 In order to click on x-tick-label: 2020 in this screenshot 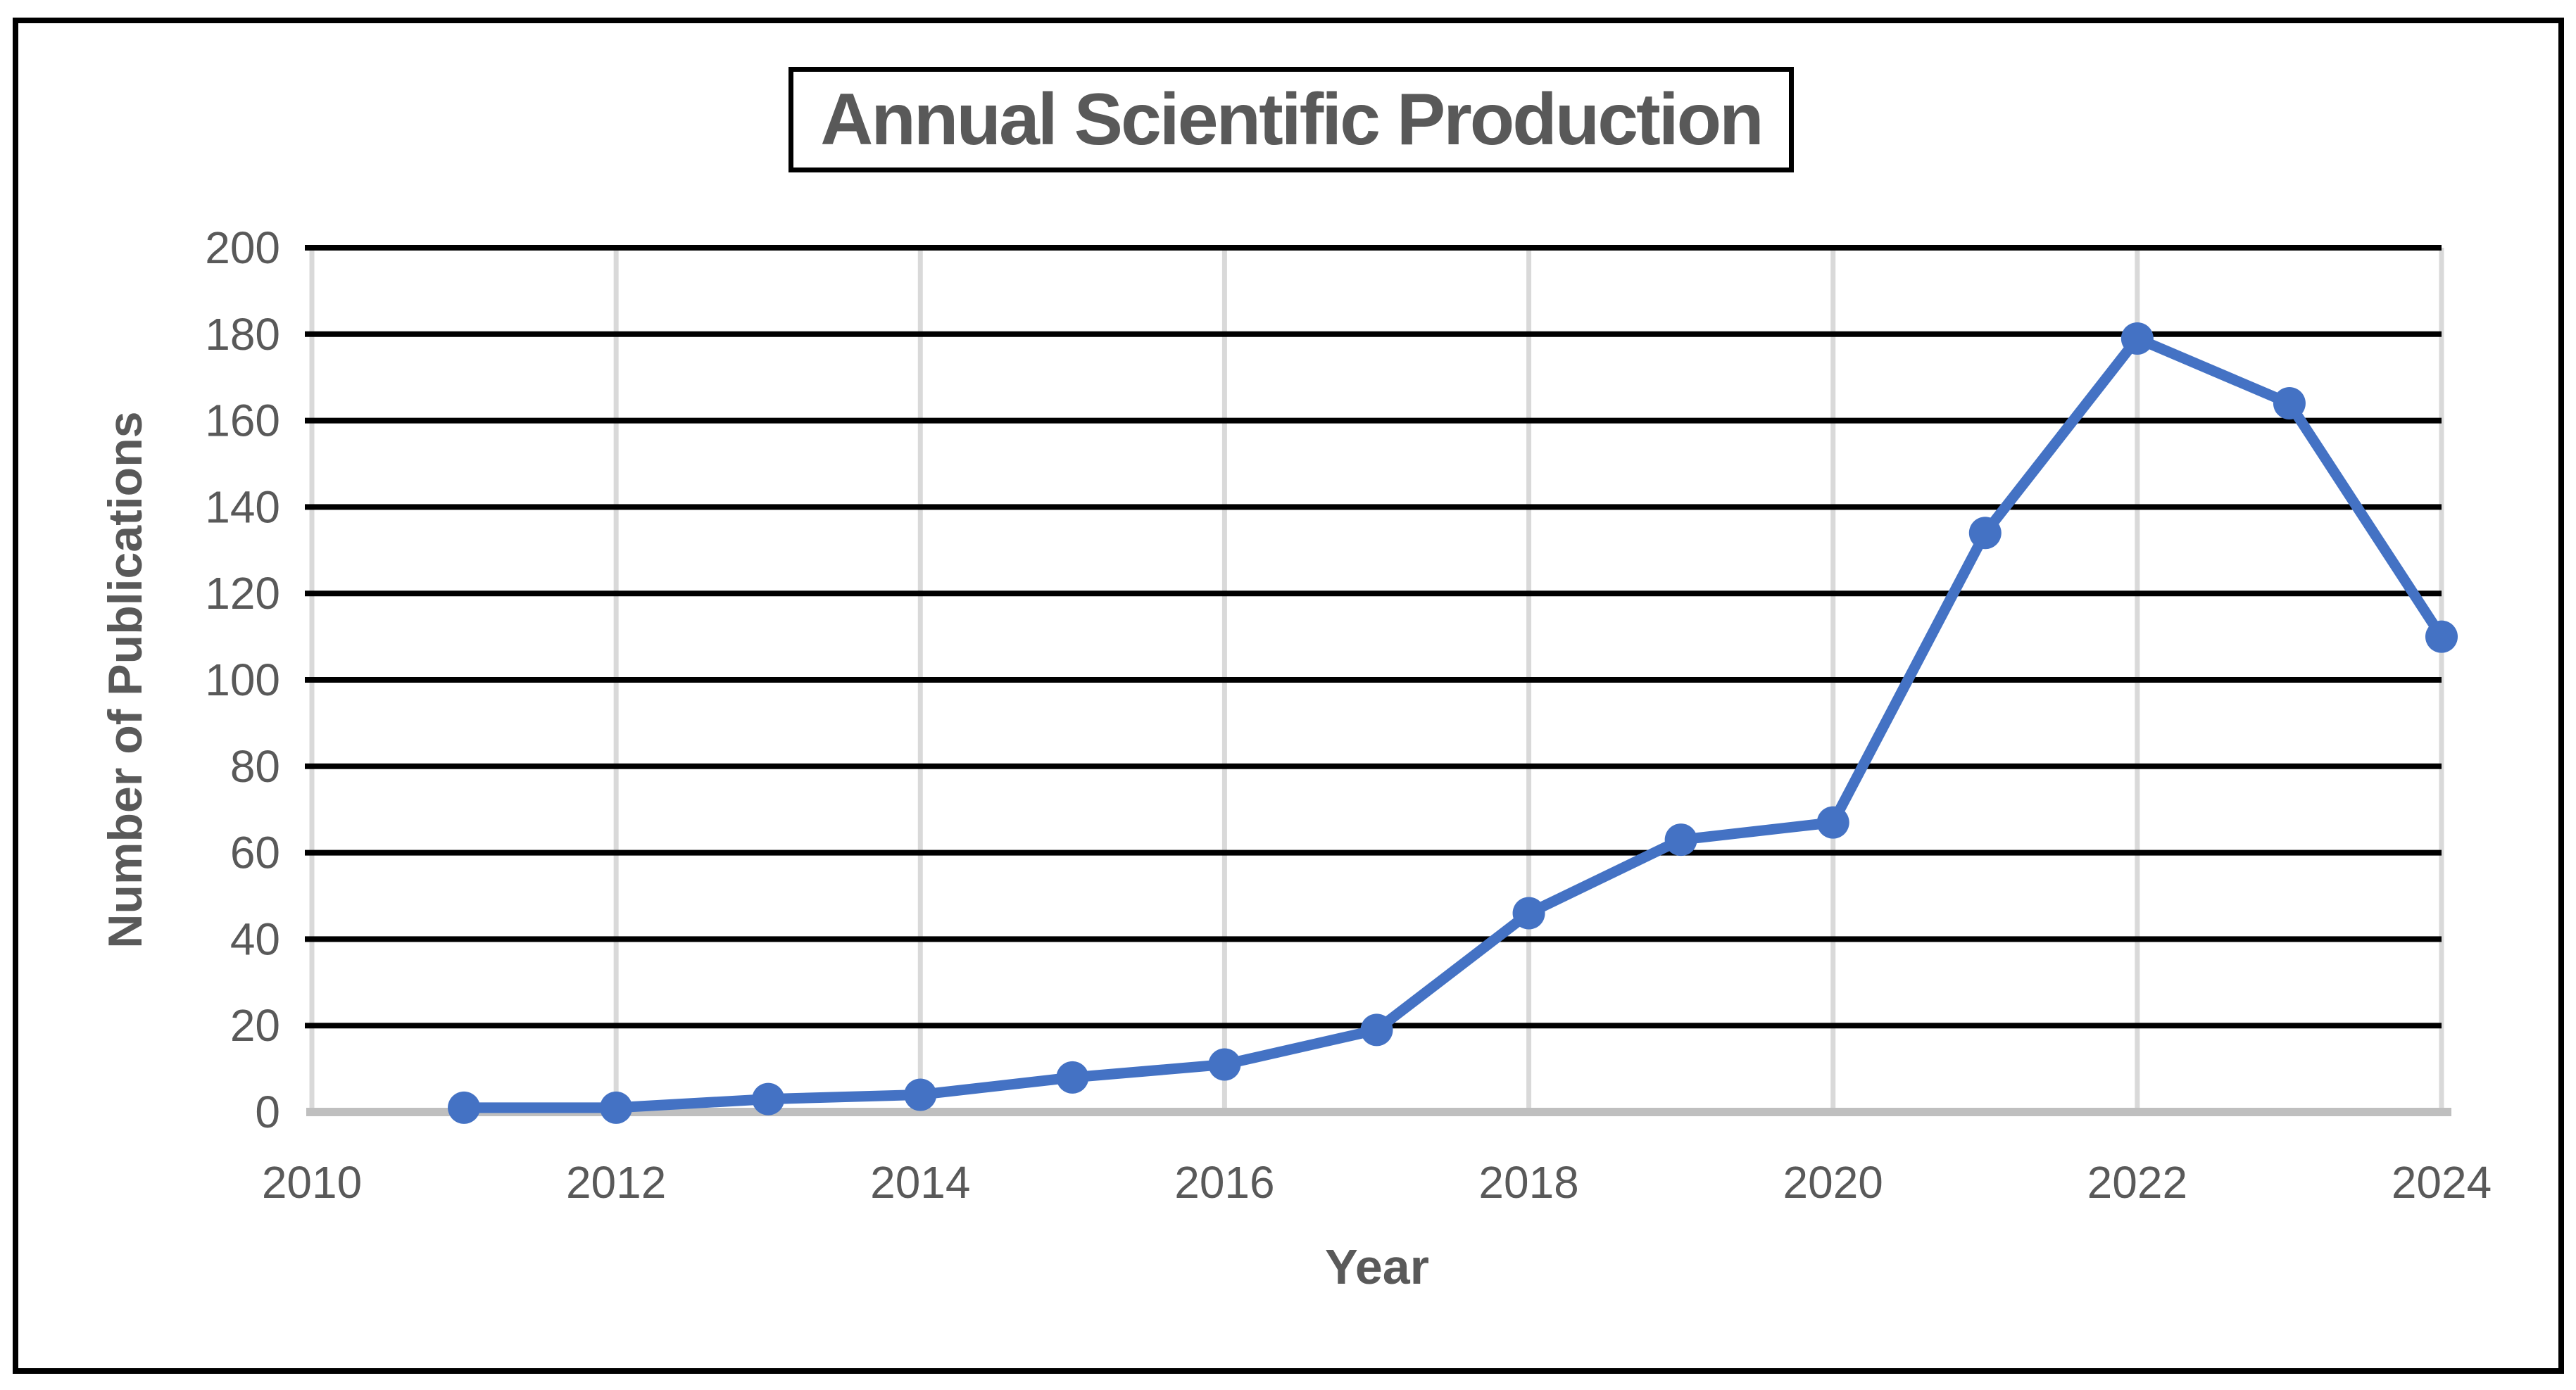, I will do `click(1833, 1182)`.